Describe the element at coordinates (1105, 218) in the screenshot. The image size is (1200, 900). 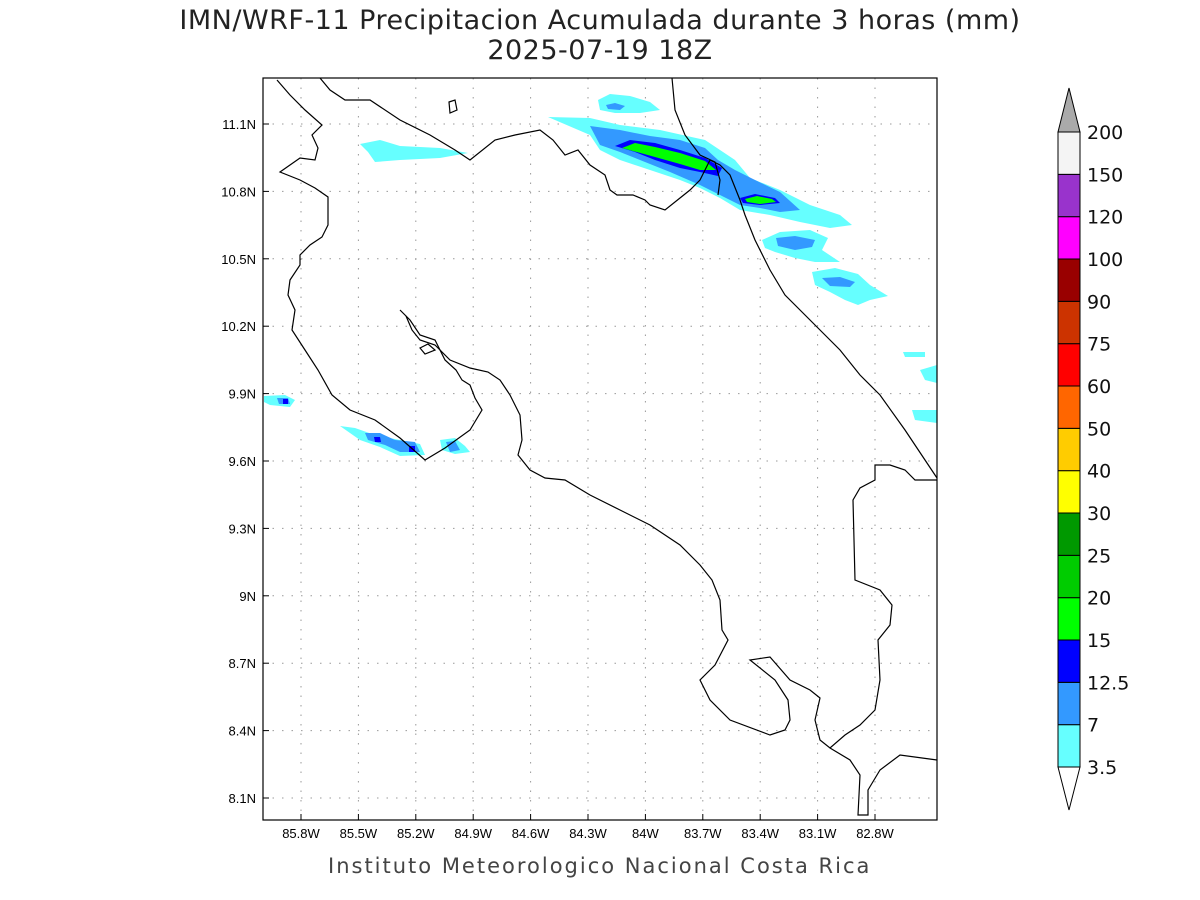
I see `colorbar-label: 120` at that location.